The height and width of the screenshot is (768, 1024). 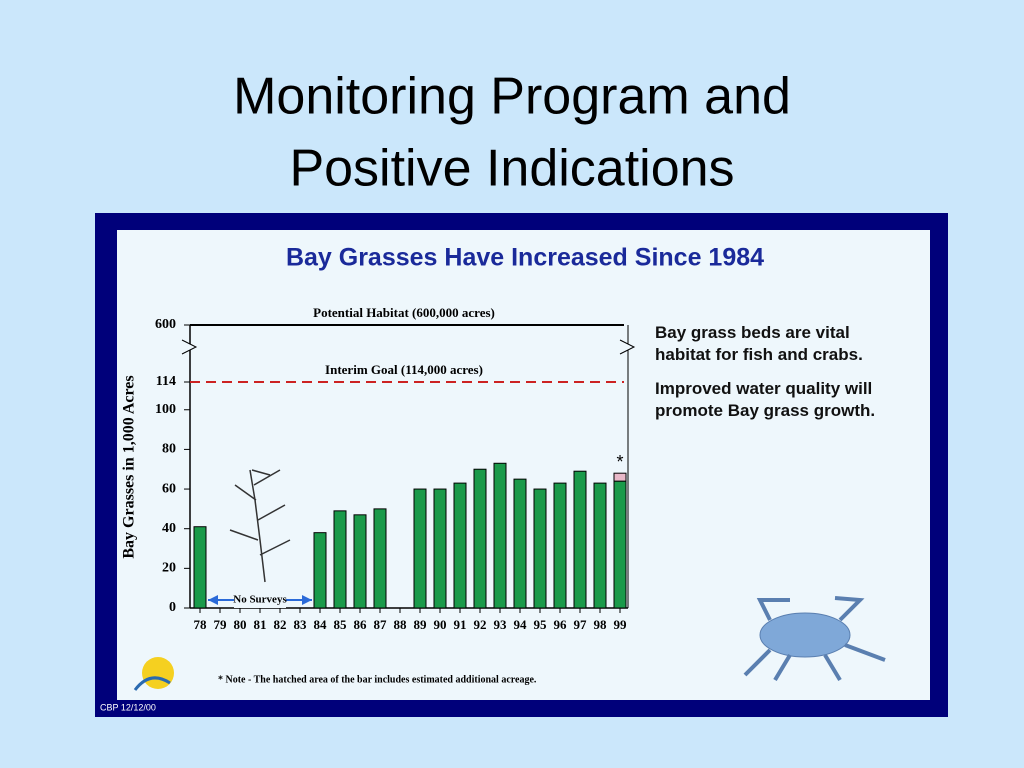 I want to click on credit: CBP 12/12/00, so click(x=128, y=707).